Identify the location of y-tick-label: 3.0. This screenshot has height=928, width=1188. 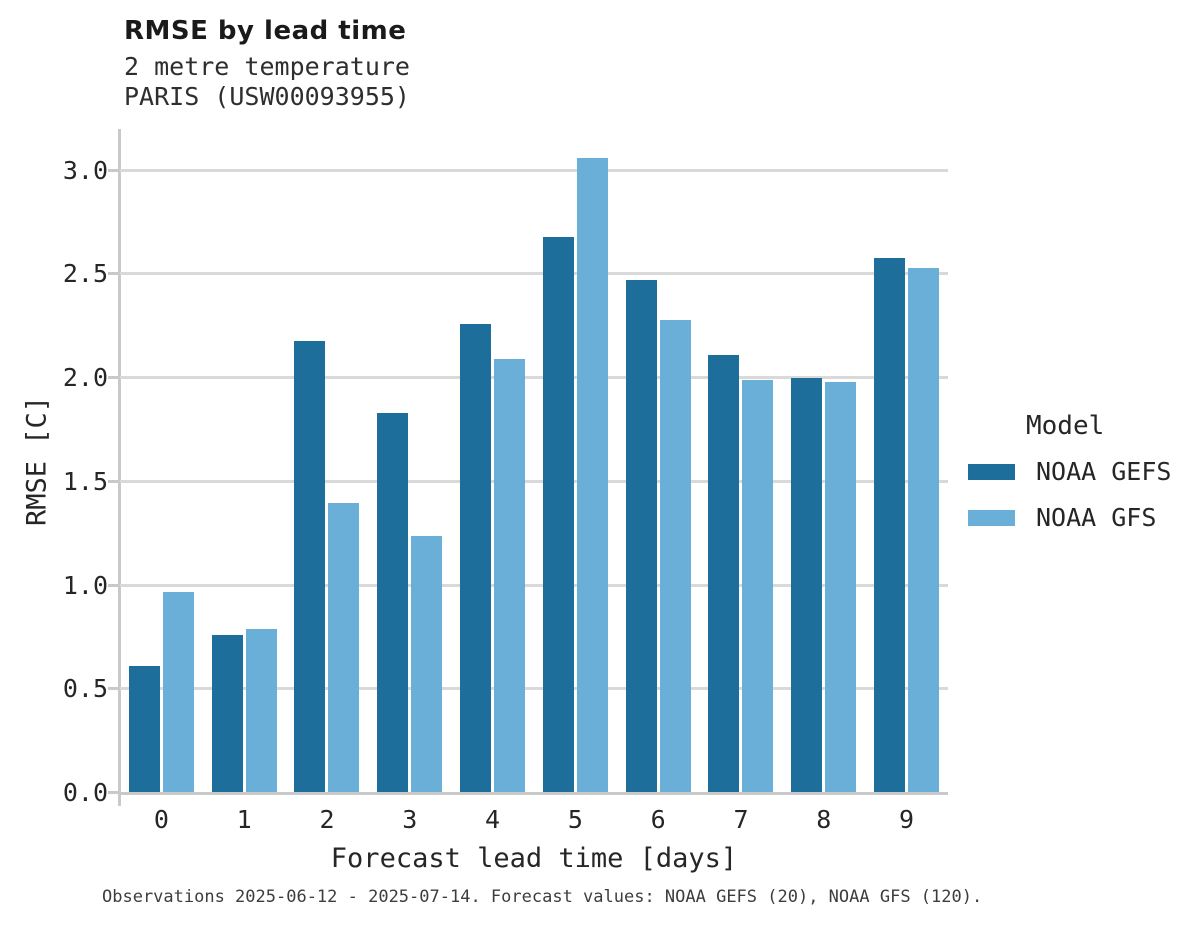
(85, 170).